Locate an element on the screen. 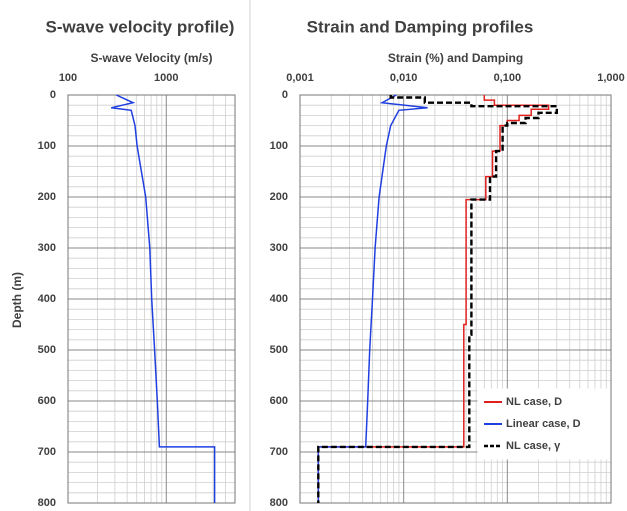 Image resolution: width=627 pixels, height=511 pixels. x-tick-label: 100 is located at coordinates (68, 78).